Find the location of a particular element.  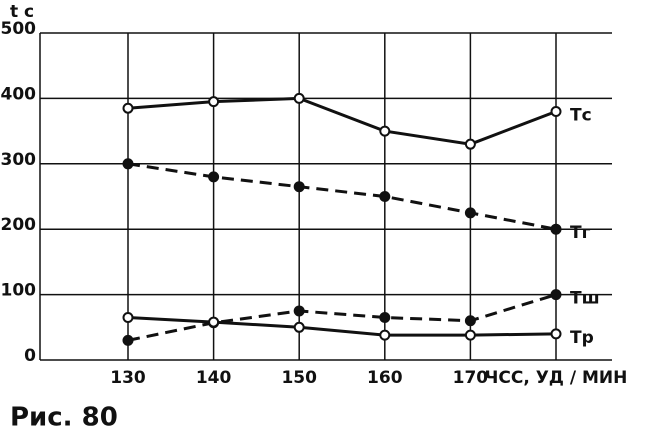

x-tick-label: 160 is located at coordinates (385, 378).